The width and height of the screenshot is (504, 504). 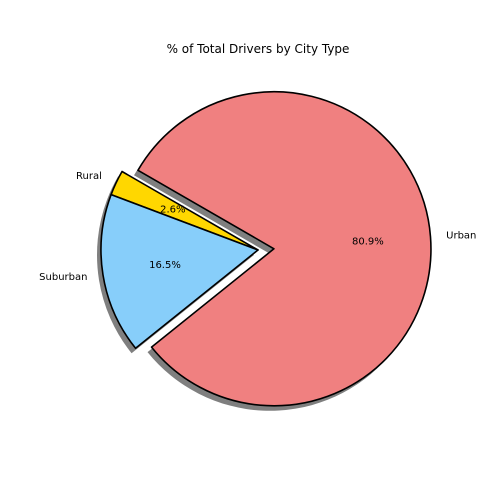 I want to click on slice-label-suburban: Suburban, so click(x=63, y=277).